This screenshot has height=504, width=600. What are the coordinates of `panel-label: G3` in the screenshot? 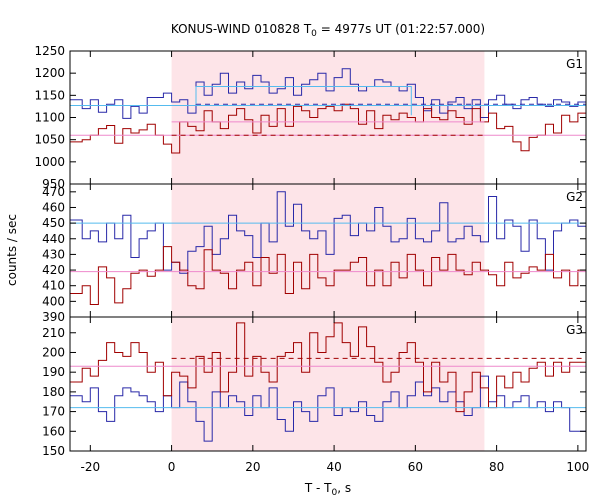 It's located at (574, 330).